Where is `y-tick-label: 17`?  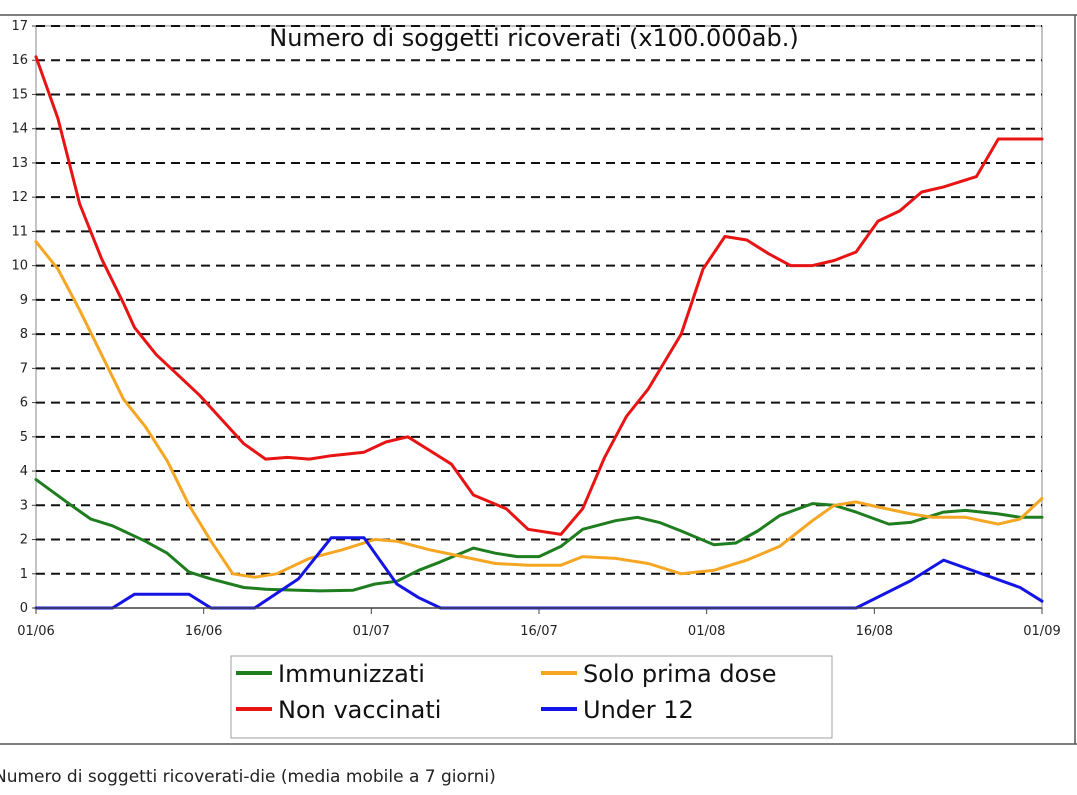
y-tick-label: 17 is located at coordinates (19, 26).